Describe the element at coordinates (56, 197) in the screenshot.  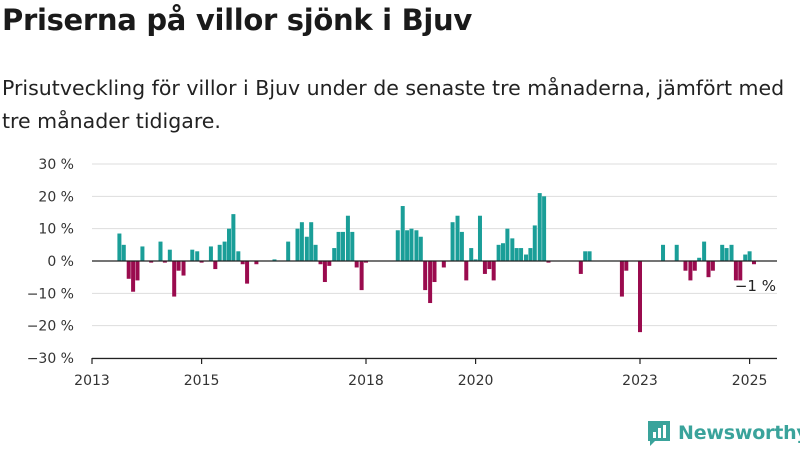
I see `y-tick-label: 20 %` at that location.